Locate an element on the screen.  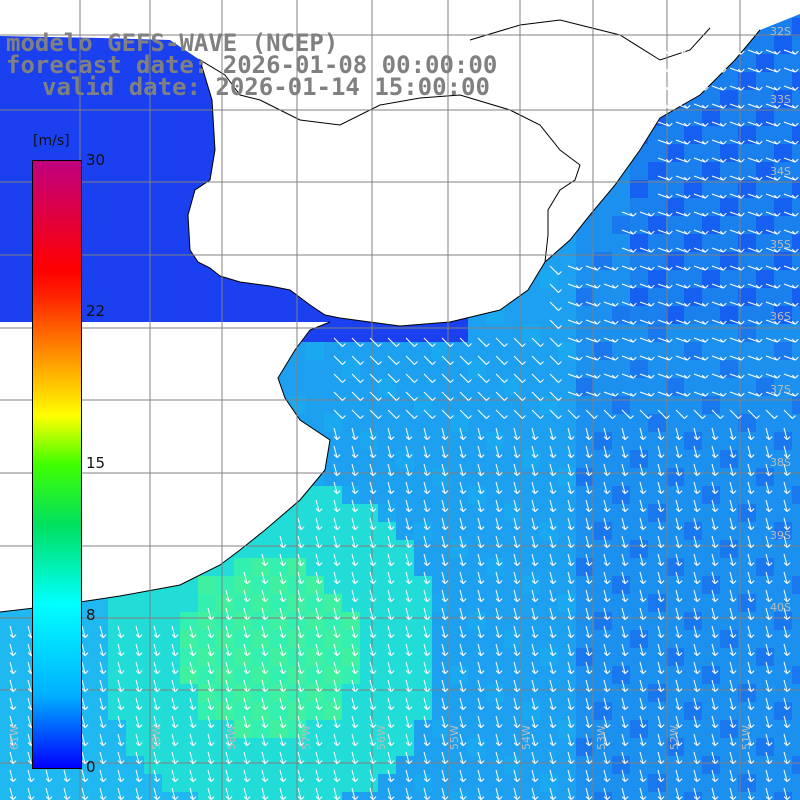
colorbar-unit: m/s is located at coordinates (51, 141).